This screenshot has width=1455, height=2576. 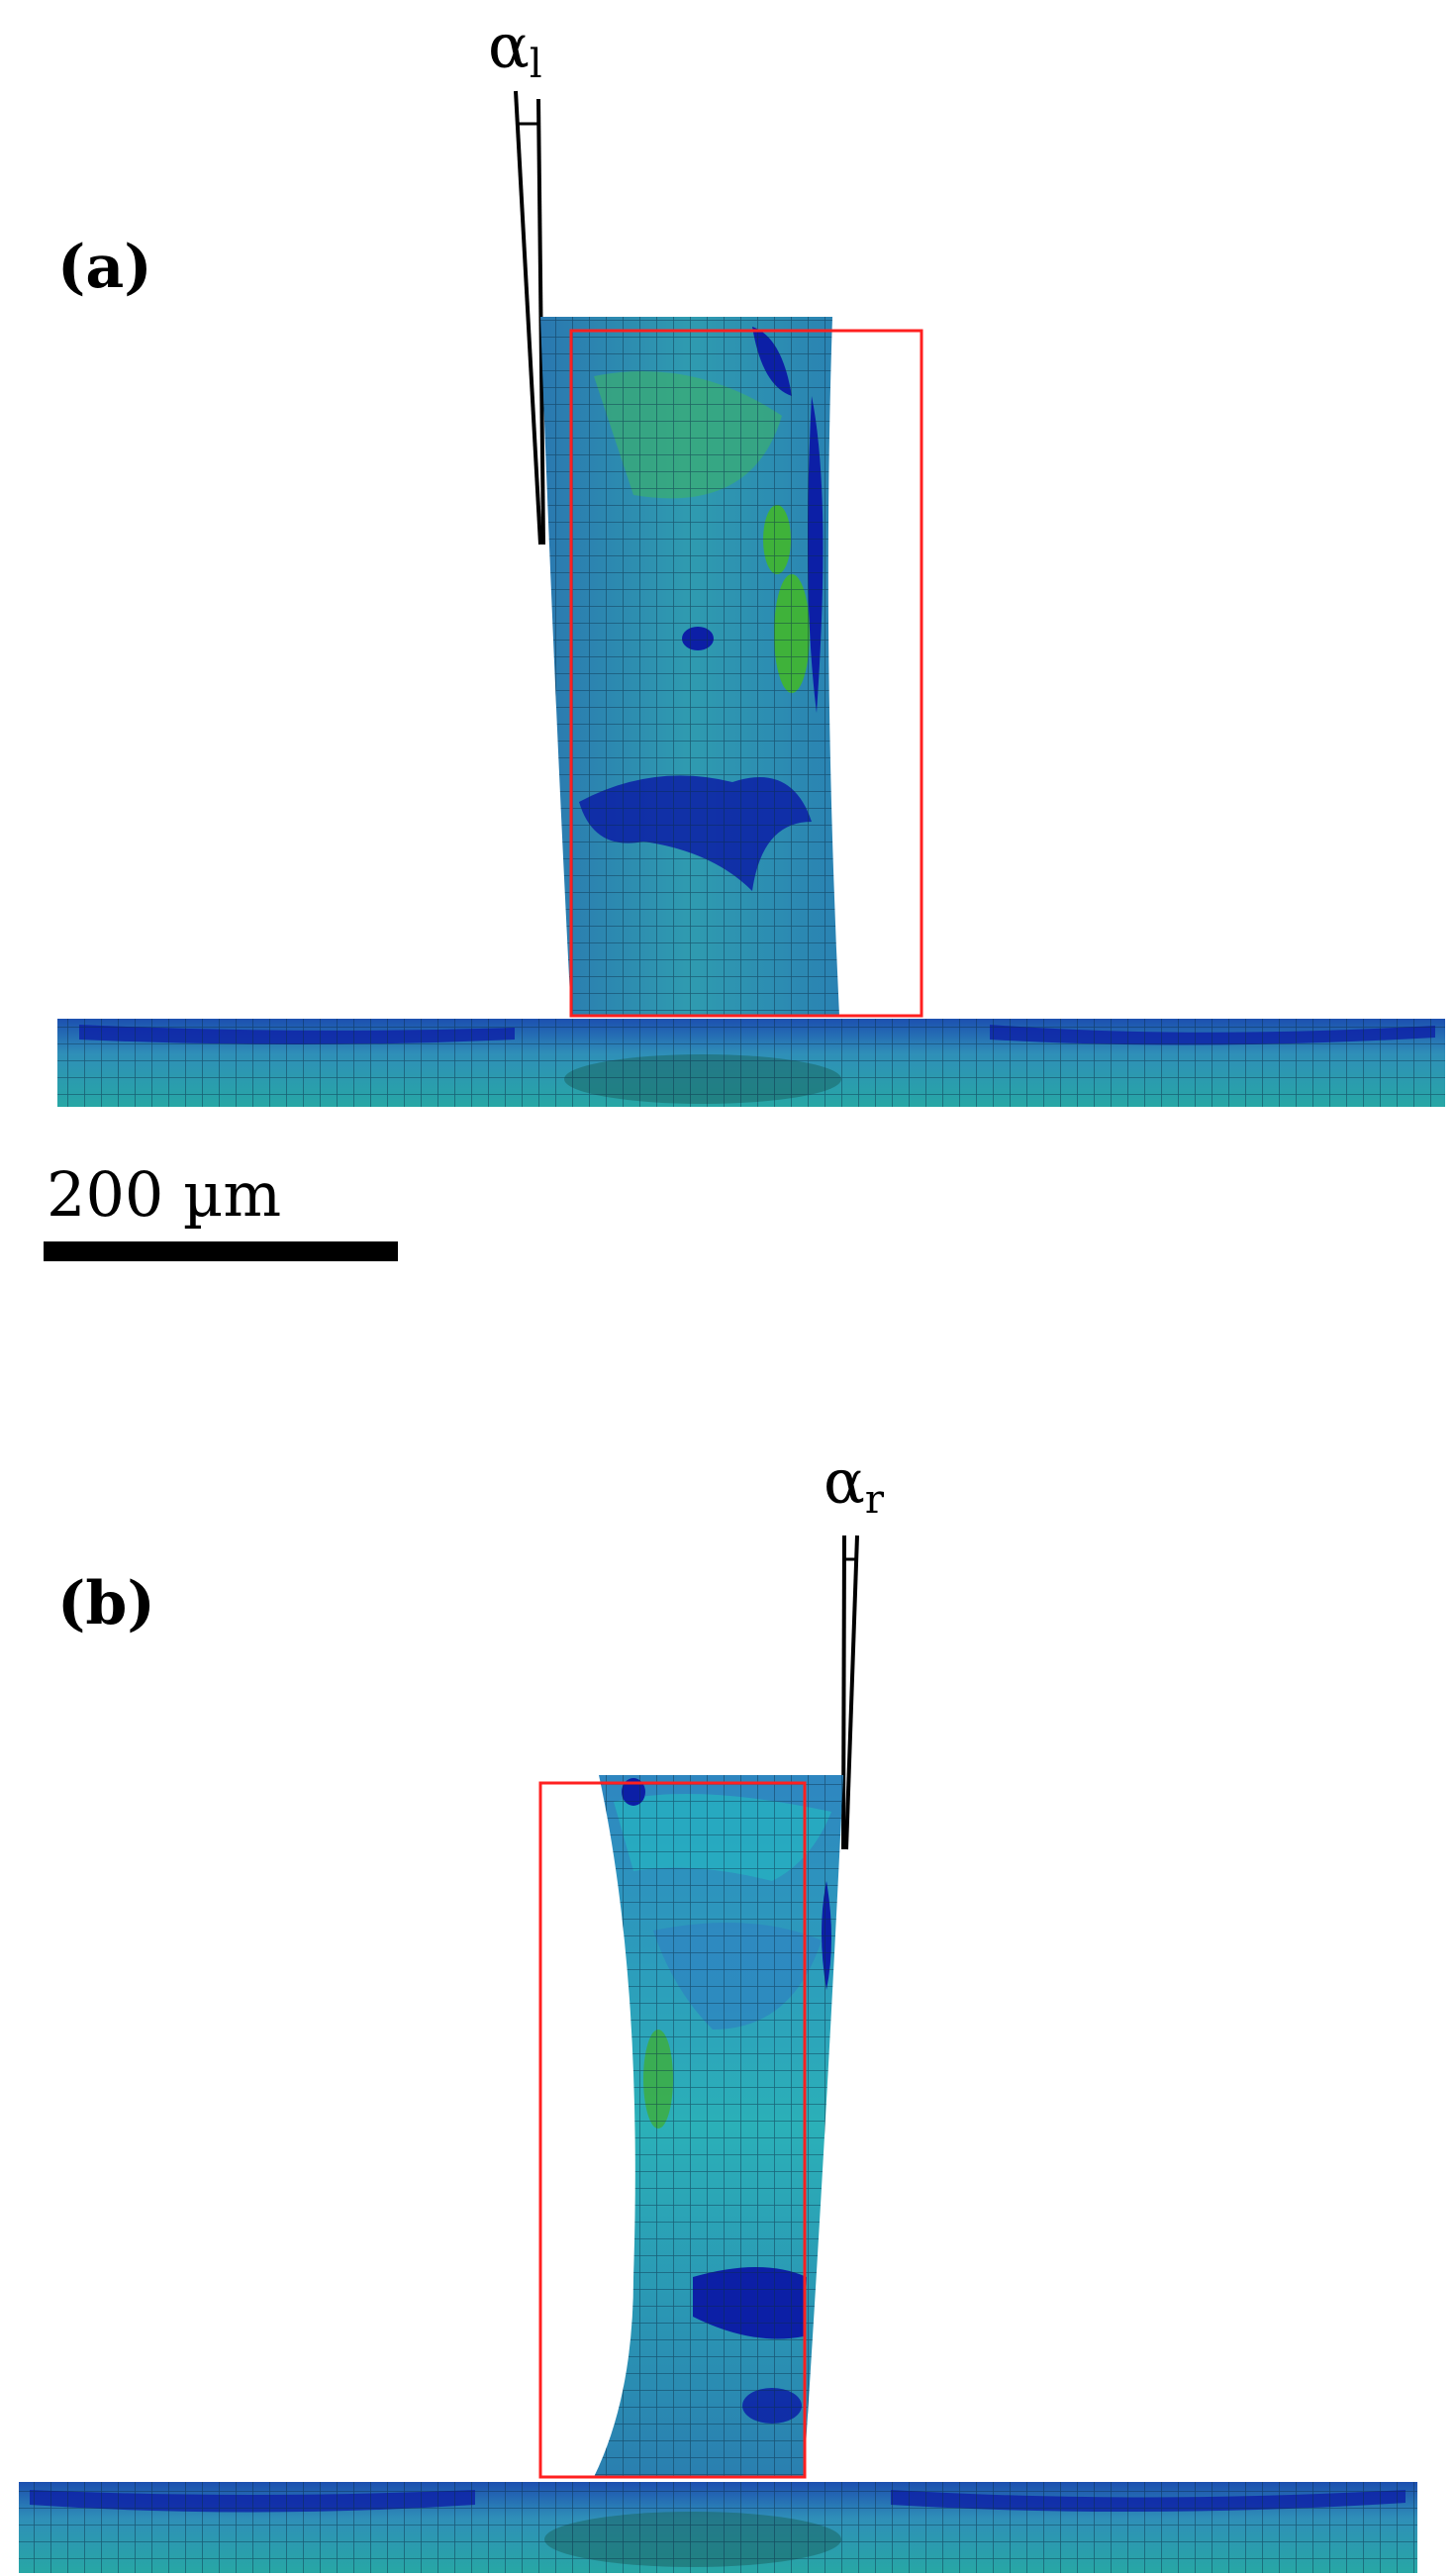 What do you see at coordinates (751, 1063) in the screenshot?
I see `base-plate-a` at bounding box center [751, 1063].